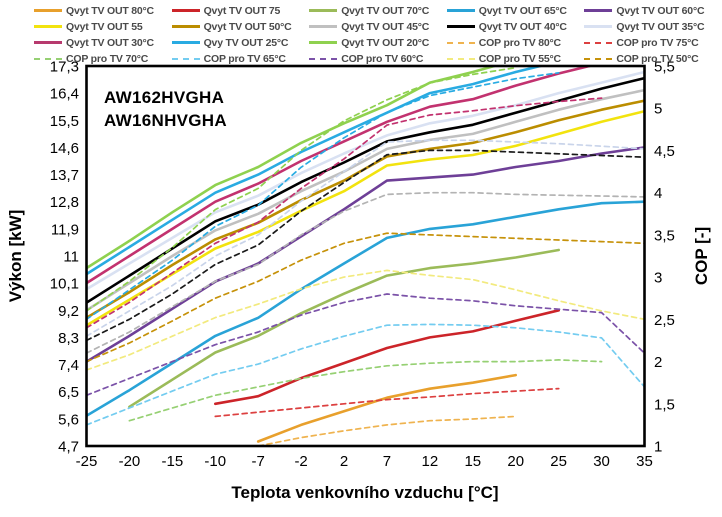 The width and height of the screenshot is (722, 517). What do you see at coordinates (651, 58) in the screenshot?
I see `legend-item-19: COP pro TV 50°C` at bounding box center [651, 58].